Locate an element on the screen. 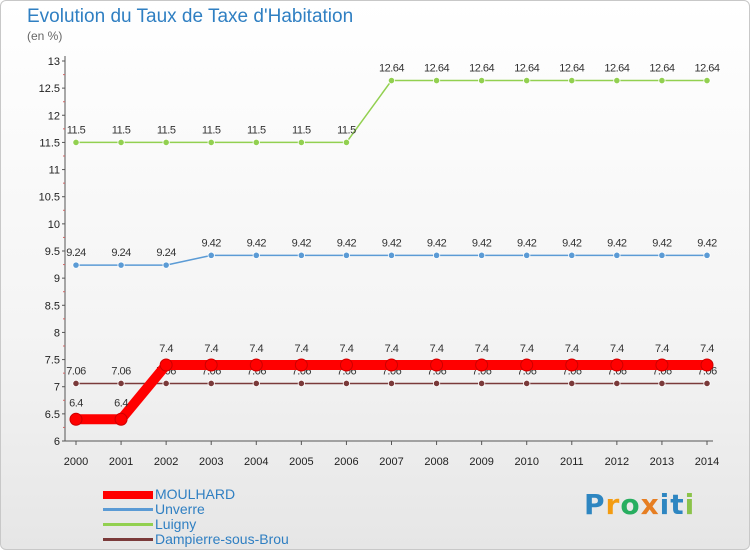 This screenshot has width=750, height=550. data-label-1: 9.24 is located at coordinates (166, 253).